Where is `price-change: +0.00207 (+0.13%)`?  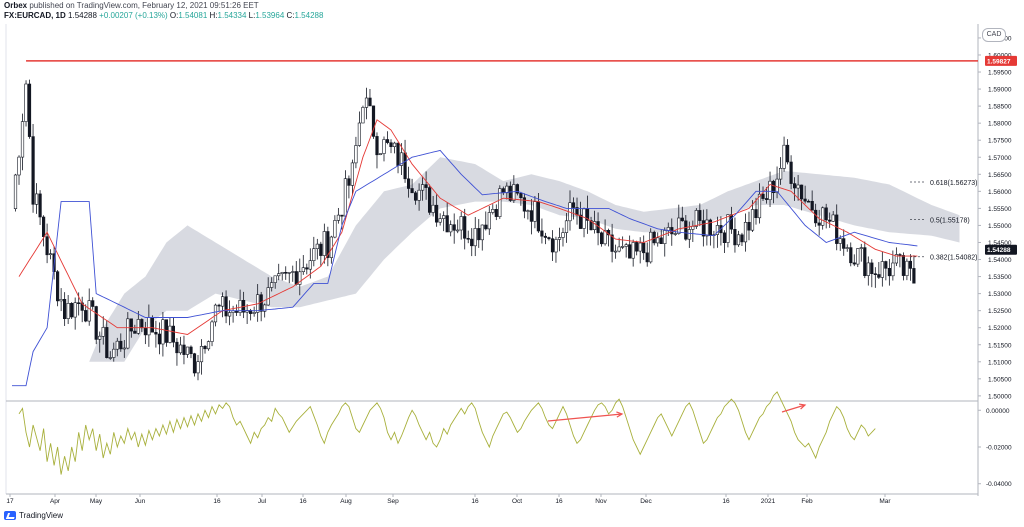 price-change: +0.00207 (+0.13%) is located at coordinates (133, 15).